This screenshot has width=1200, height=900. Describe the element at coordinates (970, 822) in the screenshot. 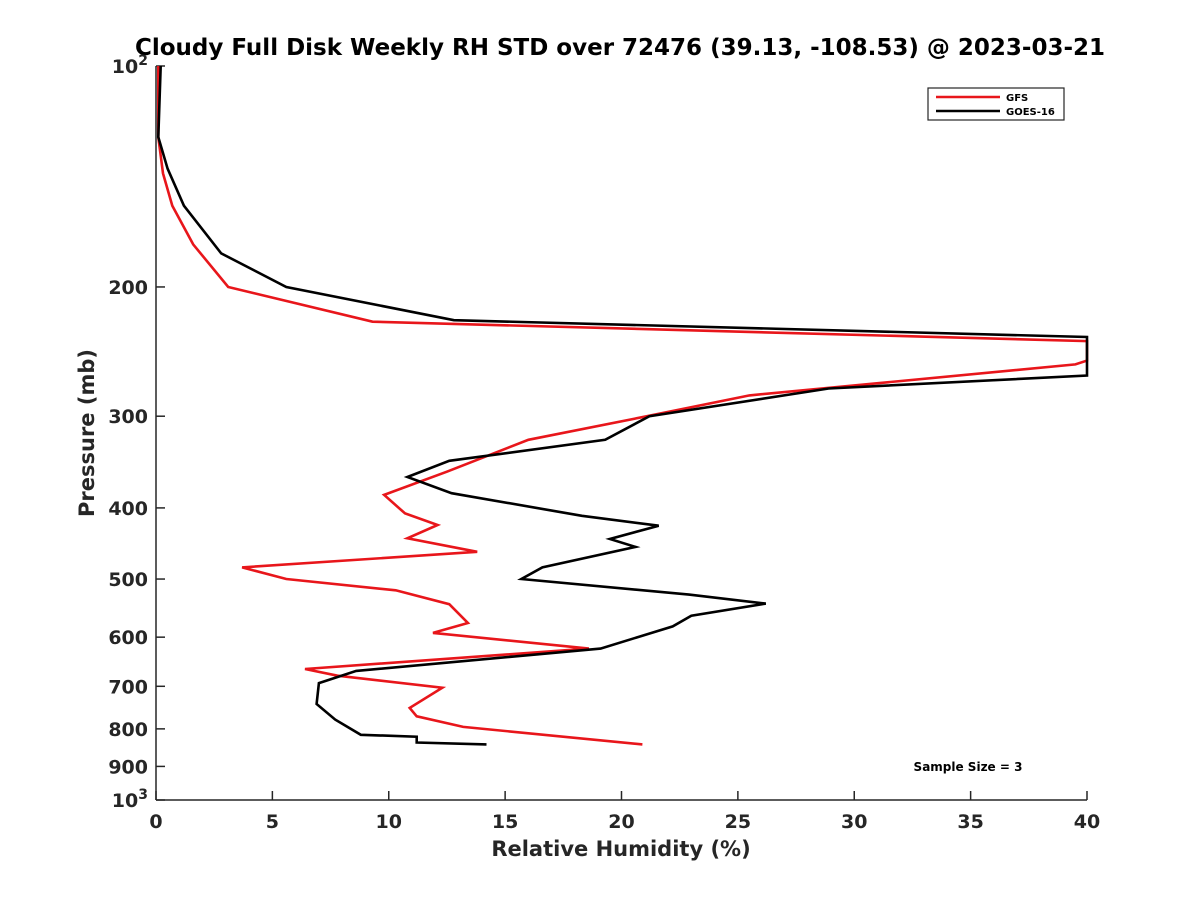

I see `x-tick-label: 35` at that location.